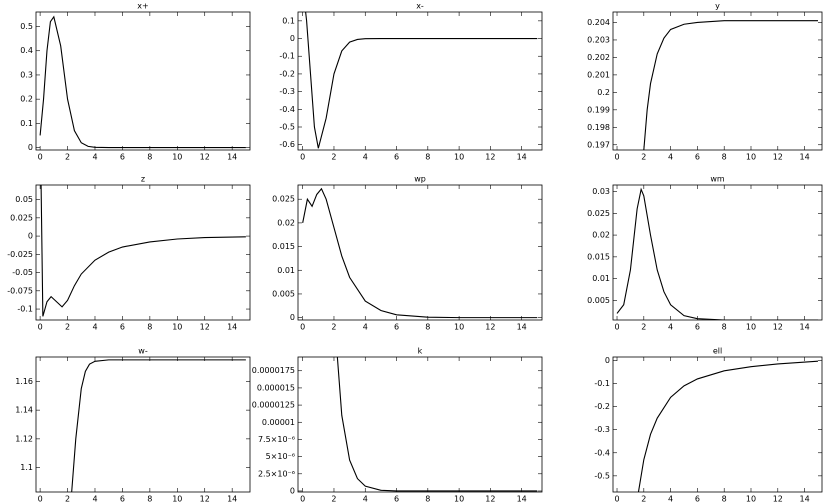 This screenshot has width=830, height=504. I want to click on y-tick-label: 1.1, so click(26, 467).